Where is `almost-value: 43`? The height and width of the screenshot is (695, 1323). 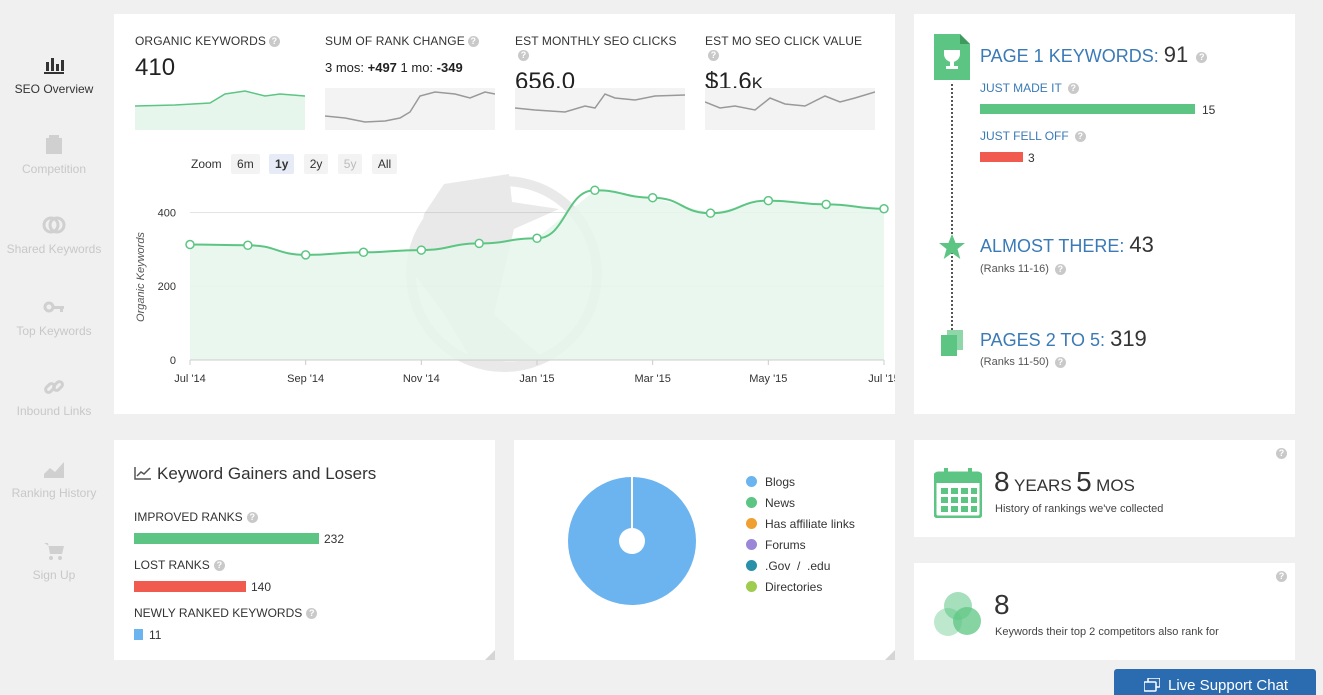 almost-value: 43 is located at coordinates (1141, 244).